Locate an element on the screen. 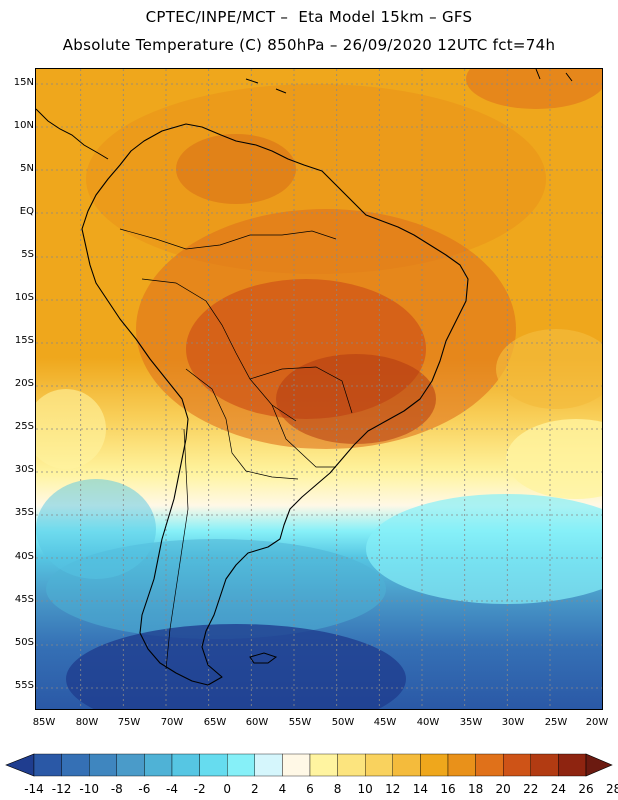  lat-label: 15N is located at coordinates (23, 82).